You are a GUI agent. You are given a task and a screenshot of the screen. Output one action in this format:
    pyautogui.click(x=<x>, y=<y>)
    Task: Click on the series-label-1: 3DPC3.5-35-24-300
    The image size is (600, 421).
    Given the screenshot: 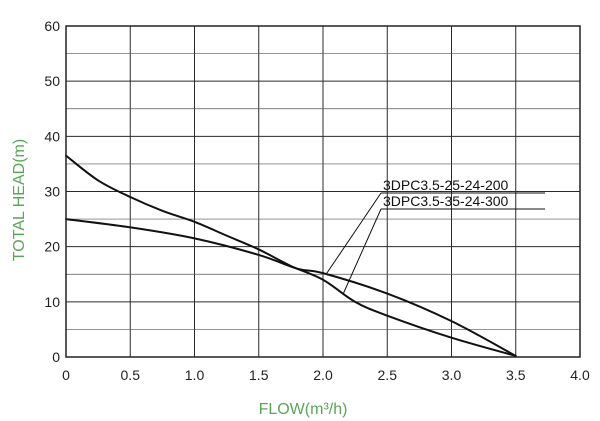 What is the action you would take?
    pyautogui.click(x=446, y=201)
    